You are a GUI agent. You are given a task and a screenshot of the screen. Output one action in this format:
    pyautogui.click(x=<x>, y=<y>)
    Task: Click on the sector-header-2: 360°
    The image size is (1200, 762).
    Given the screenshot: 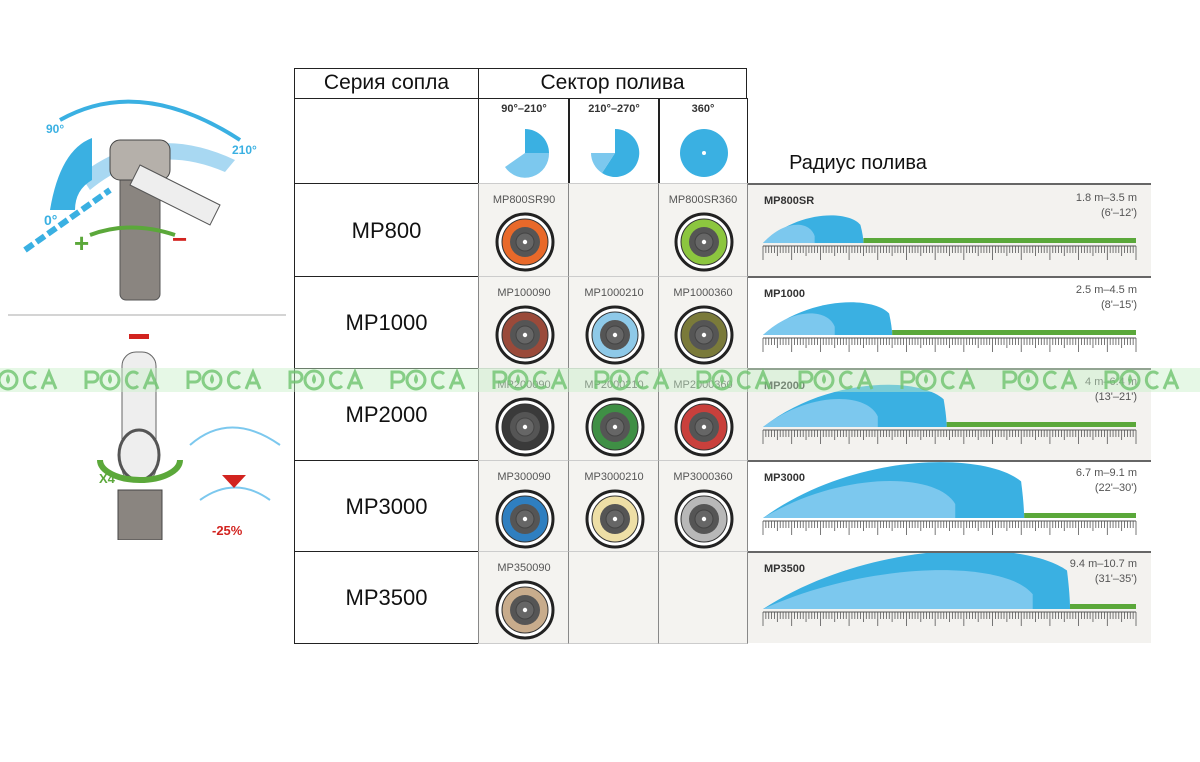 What is the action you would take?
    pyautogui.click(x=703, y=141)
    